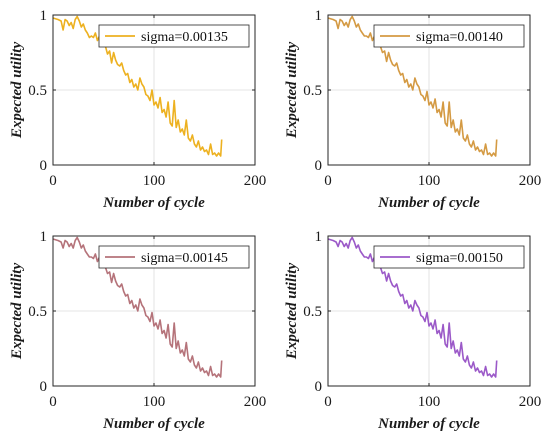 This screenshot has width=550, height=437. I want to click on legend-label: sigma=0.00145, so click(184, 258).